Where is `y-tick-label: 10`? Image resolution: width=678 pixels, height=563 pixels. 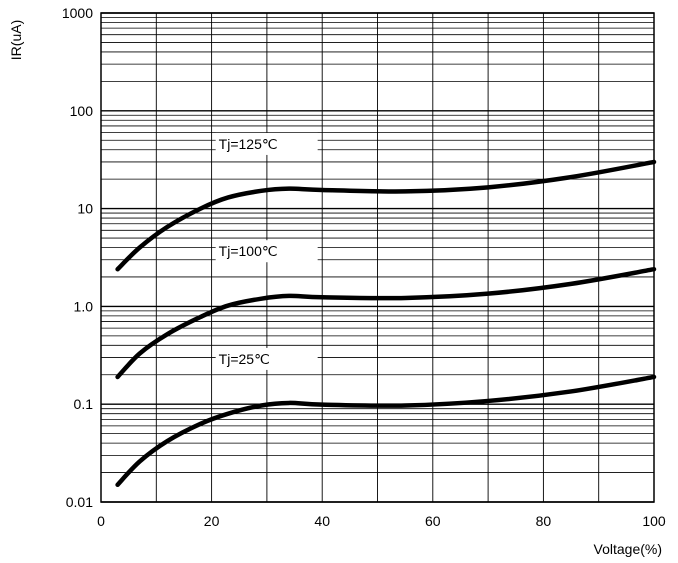 y-tick-label: 10 is located at coordinates (85, 209).